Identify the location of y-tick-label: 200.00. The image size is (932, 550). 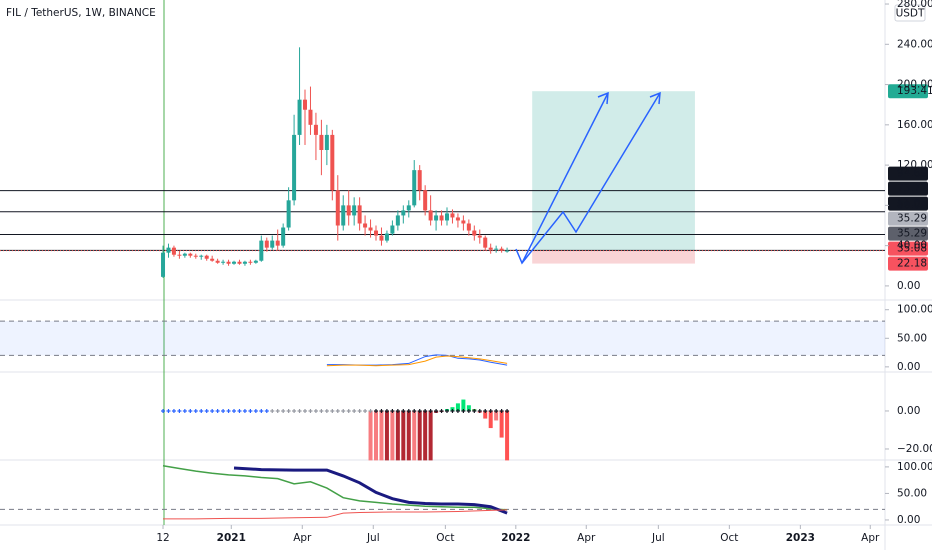
(914, 85).